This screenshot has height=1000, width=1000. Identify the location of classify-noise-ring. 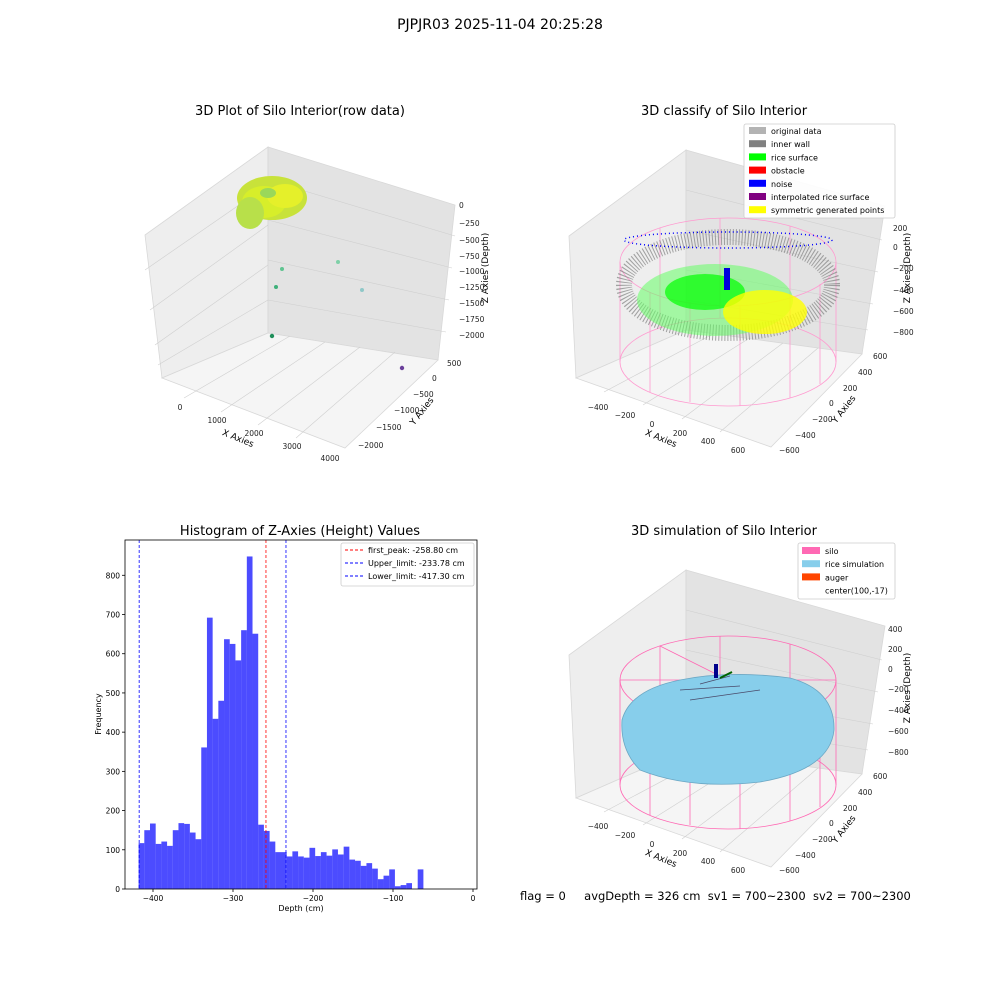
(728, 240).